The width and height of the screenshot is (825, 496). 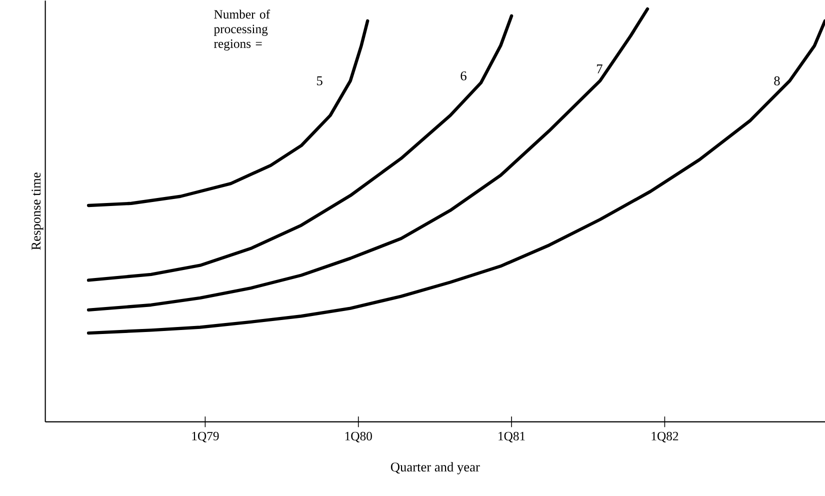 What do you see at coordinates (599, 69) in the screenshot?
I see `series-label: 7` at bounding box center [599, 69].